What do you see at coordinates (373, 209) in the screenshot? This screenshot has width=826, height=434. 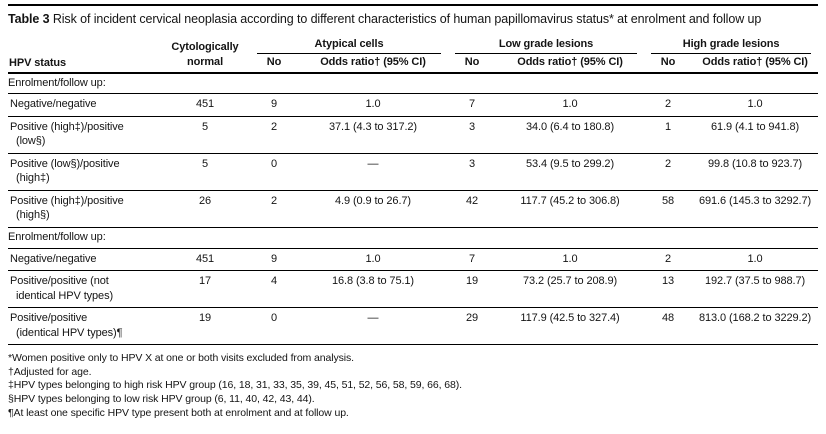 I see `cell-atypical-odds-ratio: 4.9 (0.9 to 26.7)` at bounding box center [373, 209].